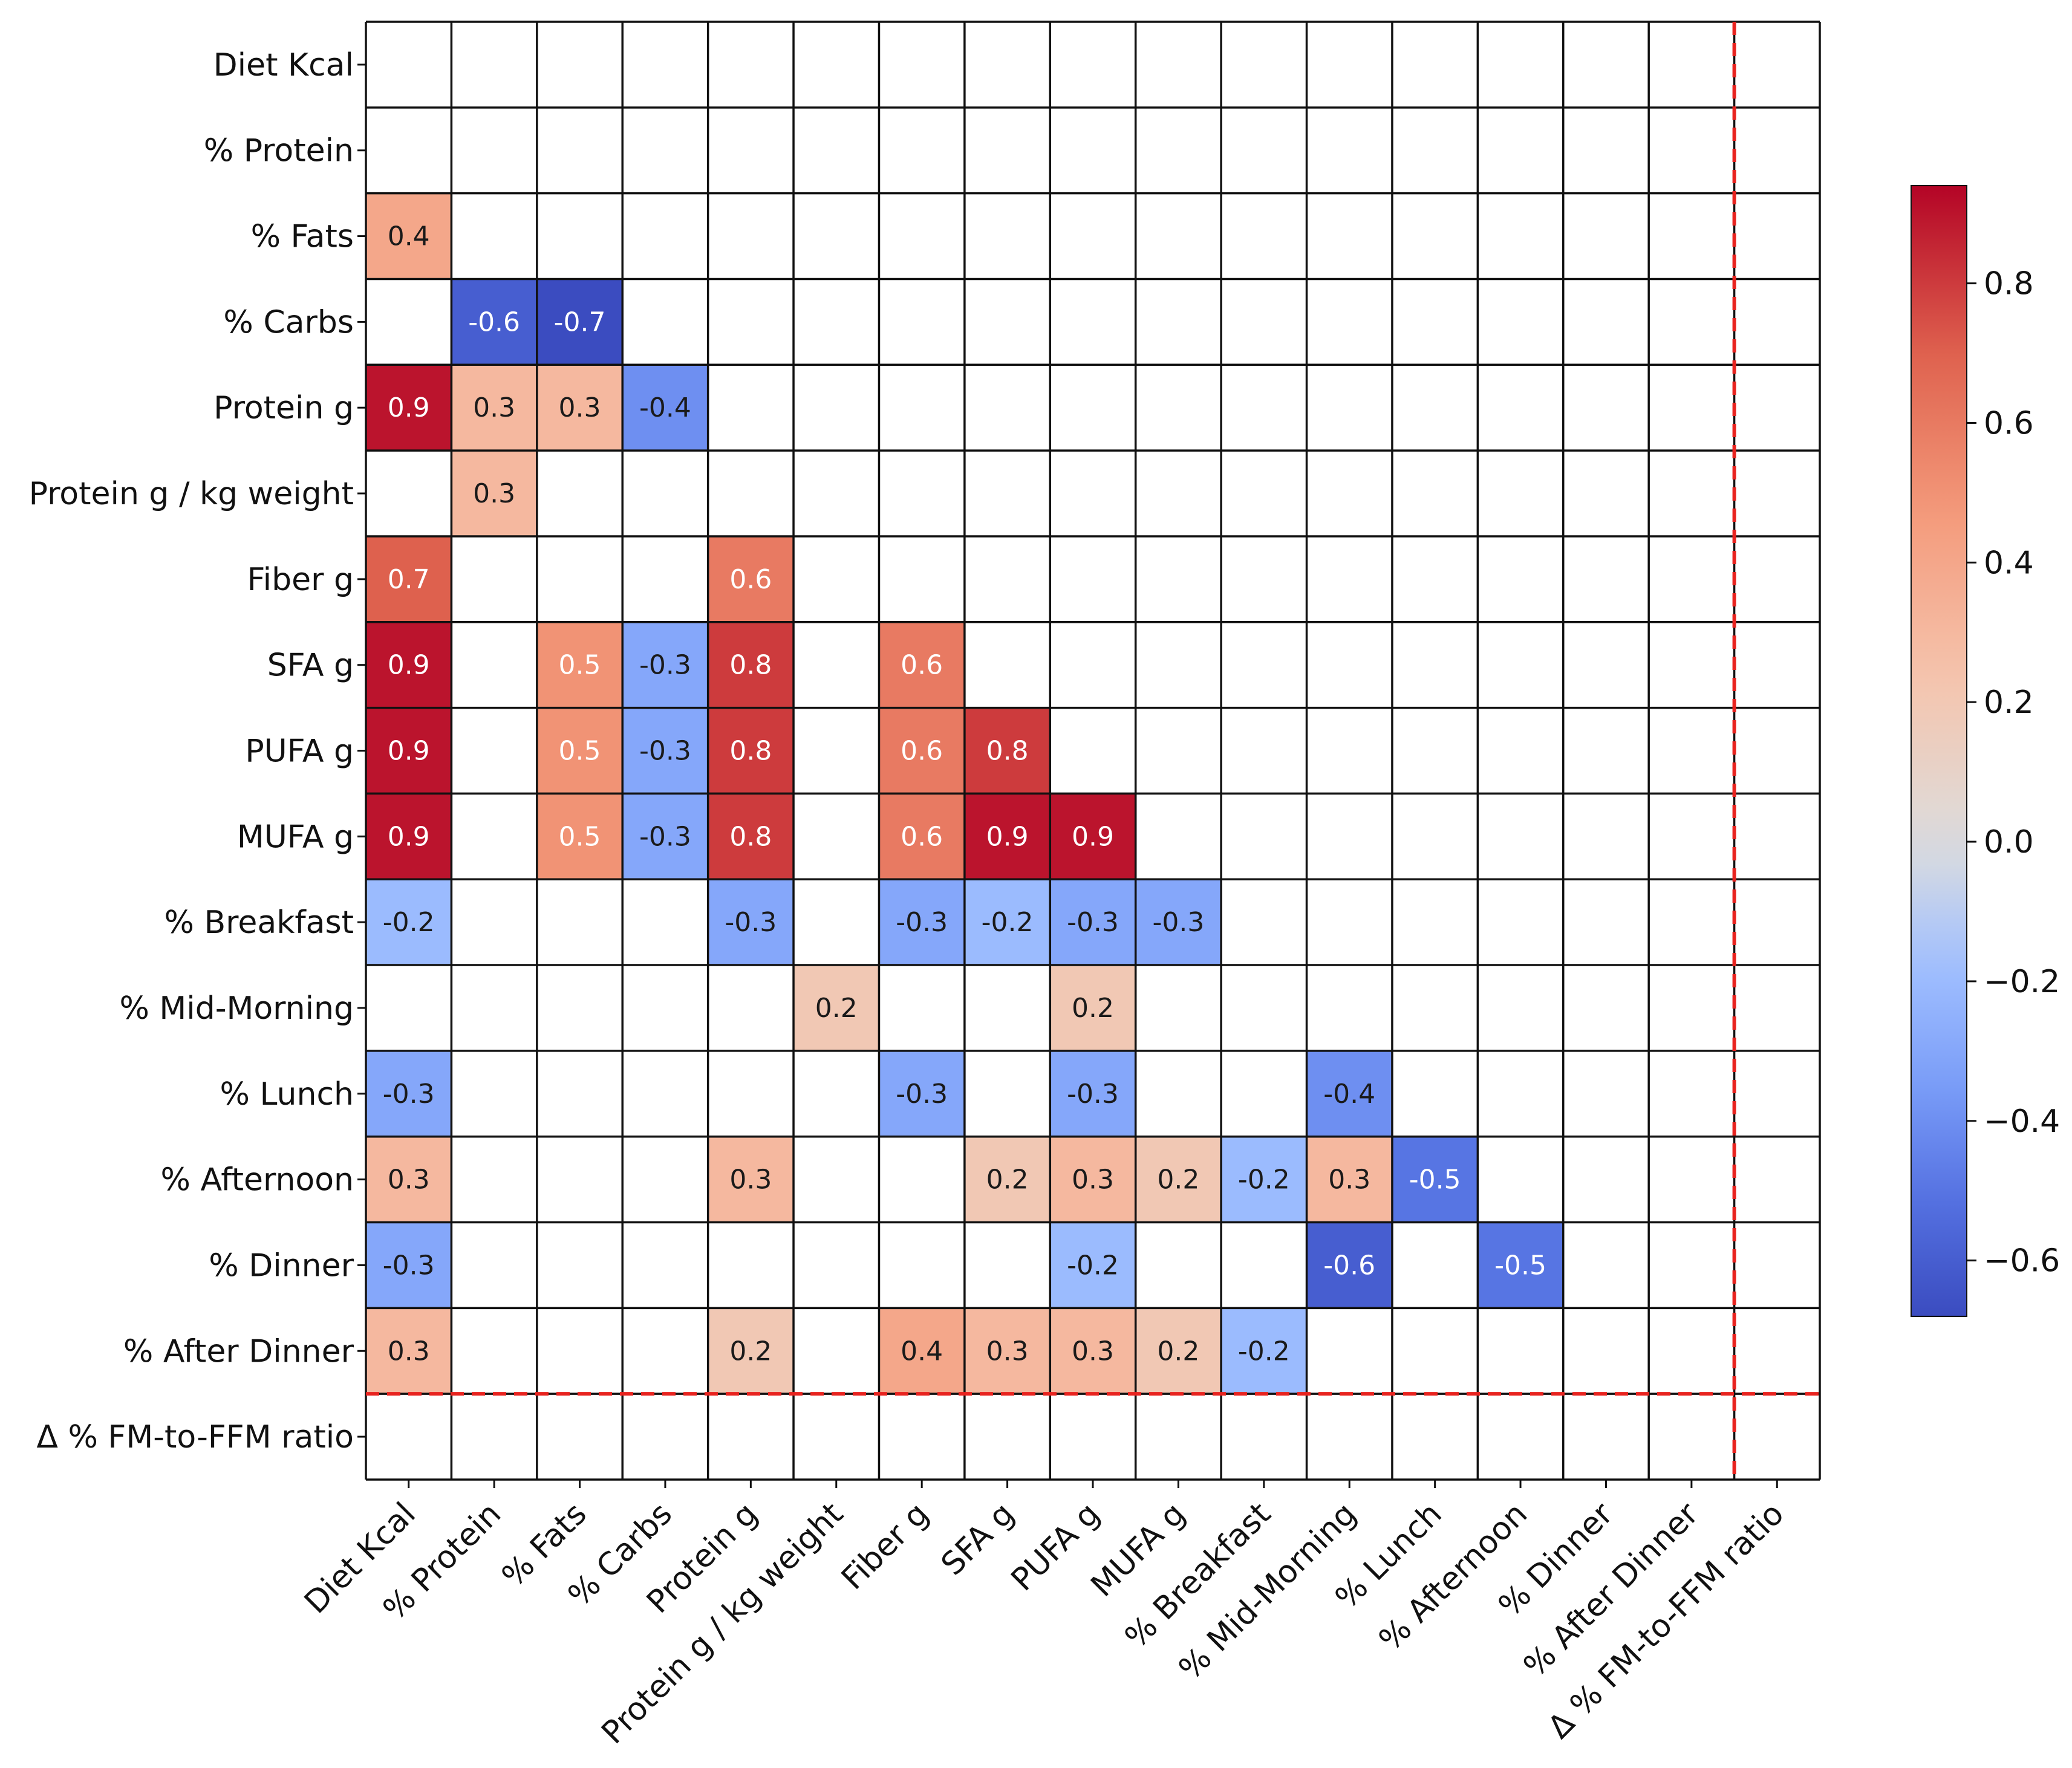  Describe the element at coordinates (236, 1008) in the screenshot. I see `row-label: % Mid-Morning` at that location.